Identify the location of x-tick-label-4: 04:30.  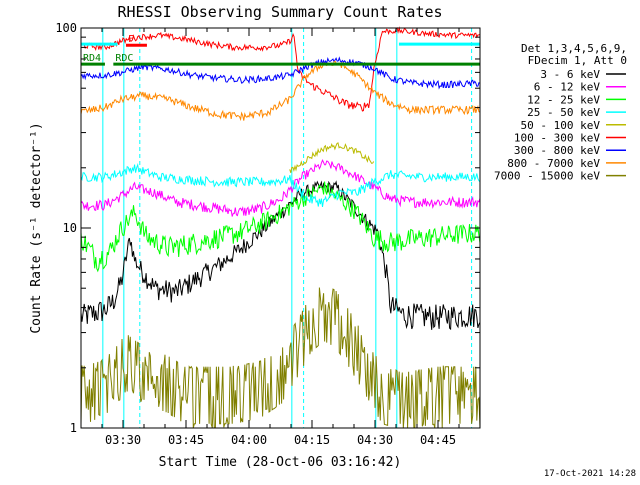
(375, 440).